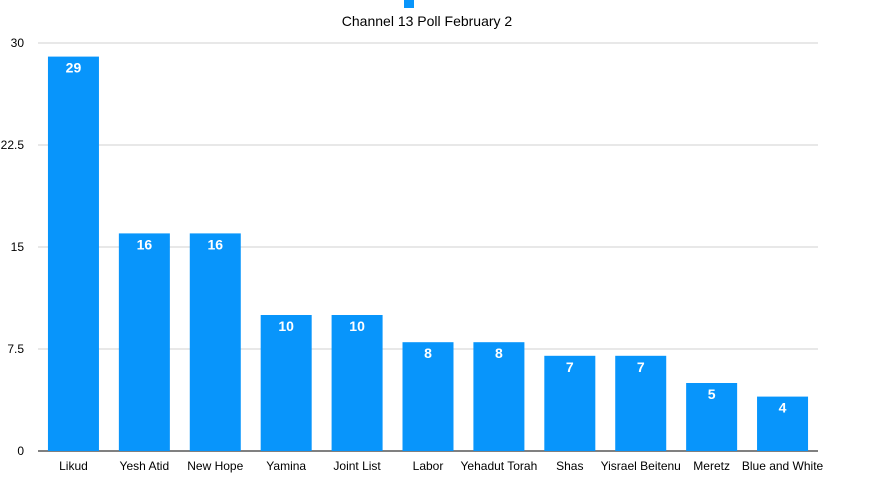 This screenshot has width=872, height=488. Describe the element at coordinates (215, 466) in the screenshot. I see `x-tick-label: New Hope` at that location.